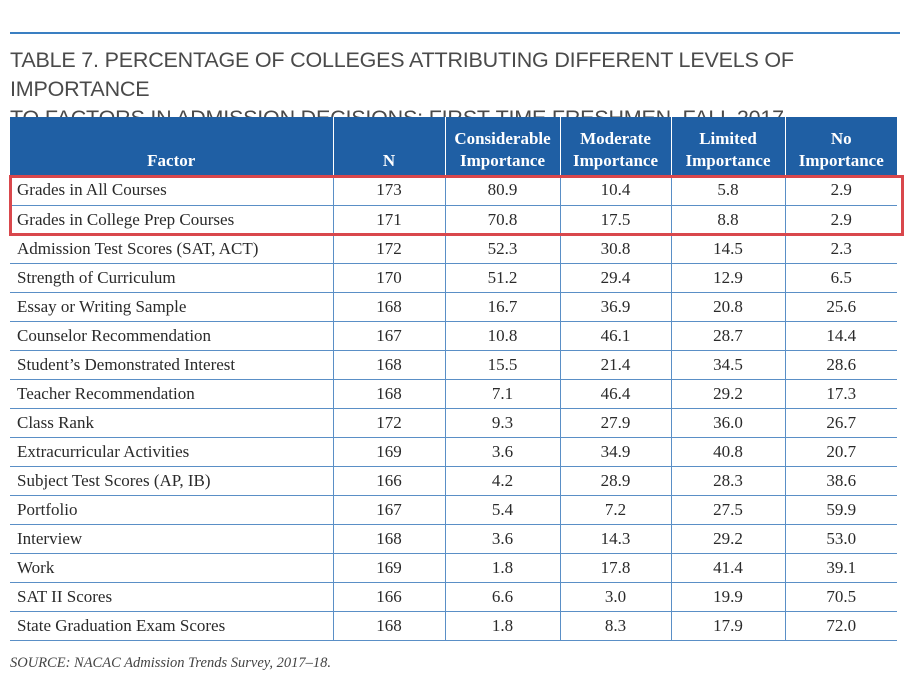 This screenshot has width=912, height=692. Describe the element at coordinates (840, 336) in the screenshot. I see `value-cell: 14.4` at that location.